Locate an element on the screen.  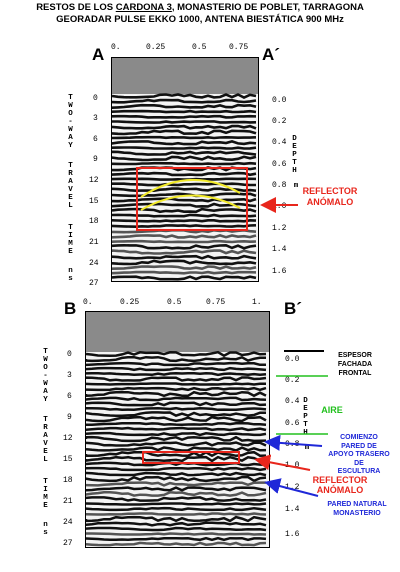
panel-a-reflector-box is located at coordinates (192, 199).